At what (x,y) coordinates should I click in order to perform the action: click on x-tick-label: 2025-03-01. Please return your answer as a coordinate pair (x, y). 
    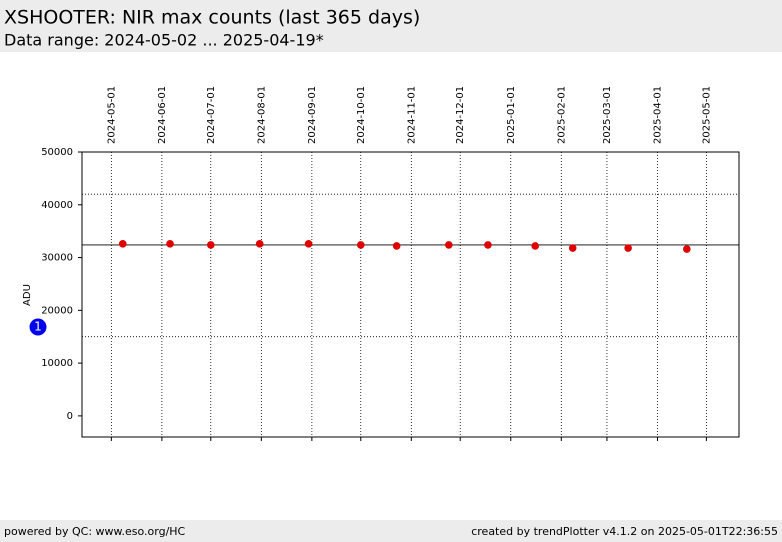
    Looking at the image, I should click on (607, 115).